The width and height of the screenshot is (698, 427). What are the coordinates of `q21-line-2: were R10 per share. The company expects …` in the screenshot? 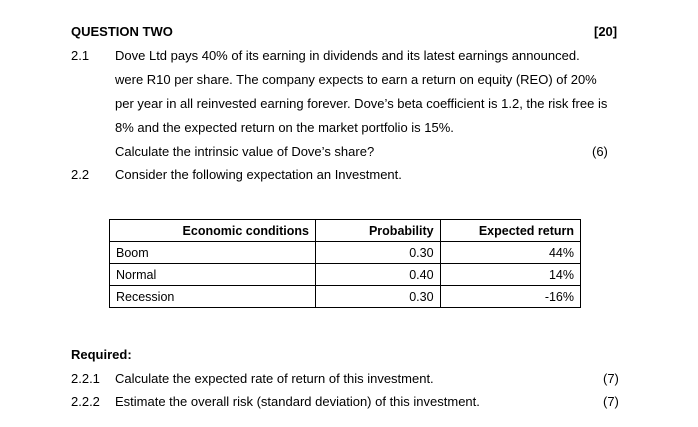 It's located at (356, 79).